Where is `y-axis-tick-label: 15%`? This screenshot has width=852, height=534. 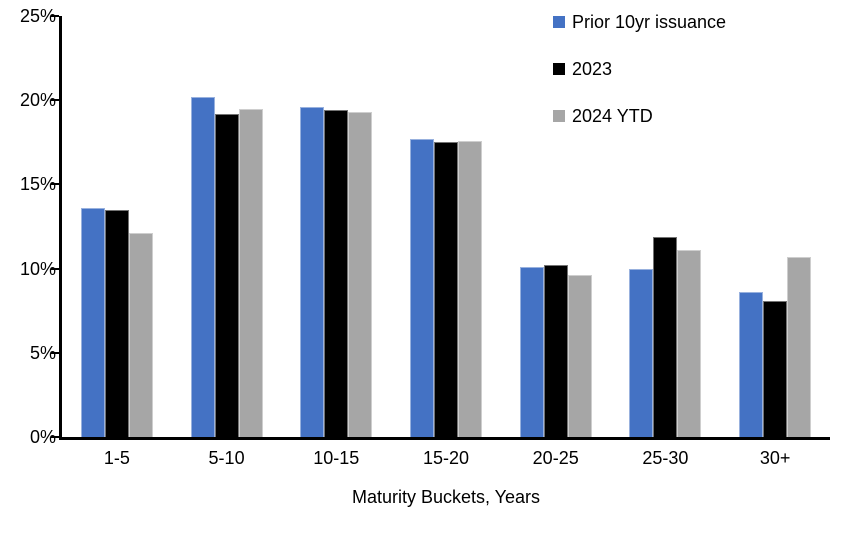
y-axis-tick-label: 15% is located at coordinates (37, 184).